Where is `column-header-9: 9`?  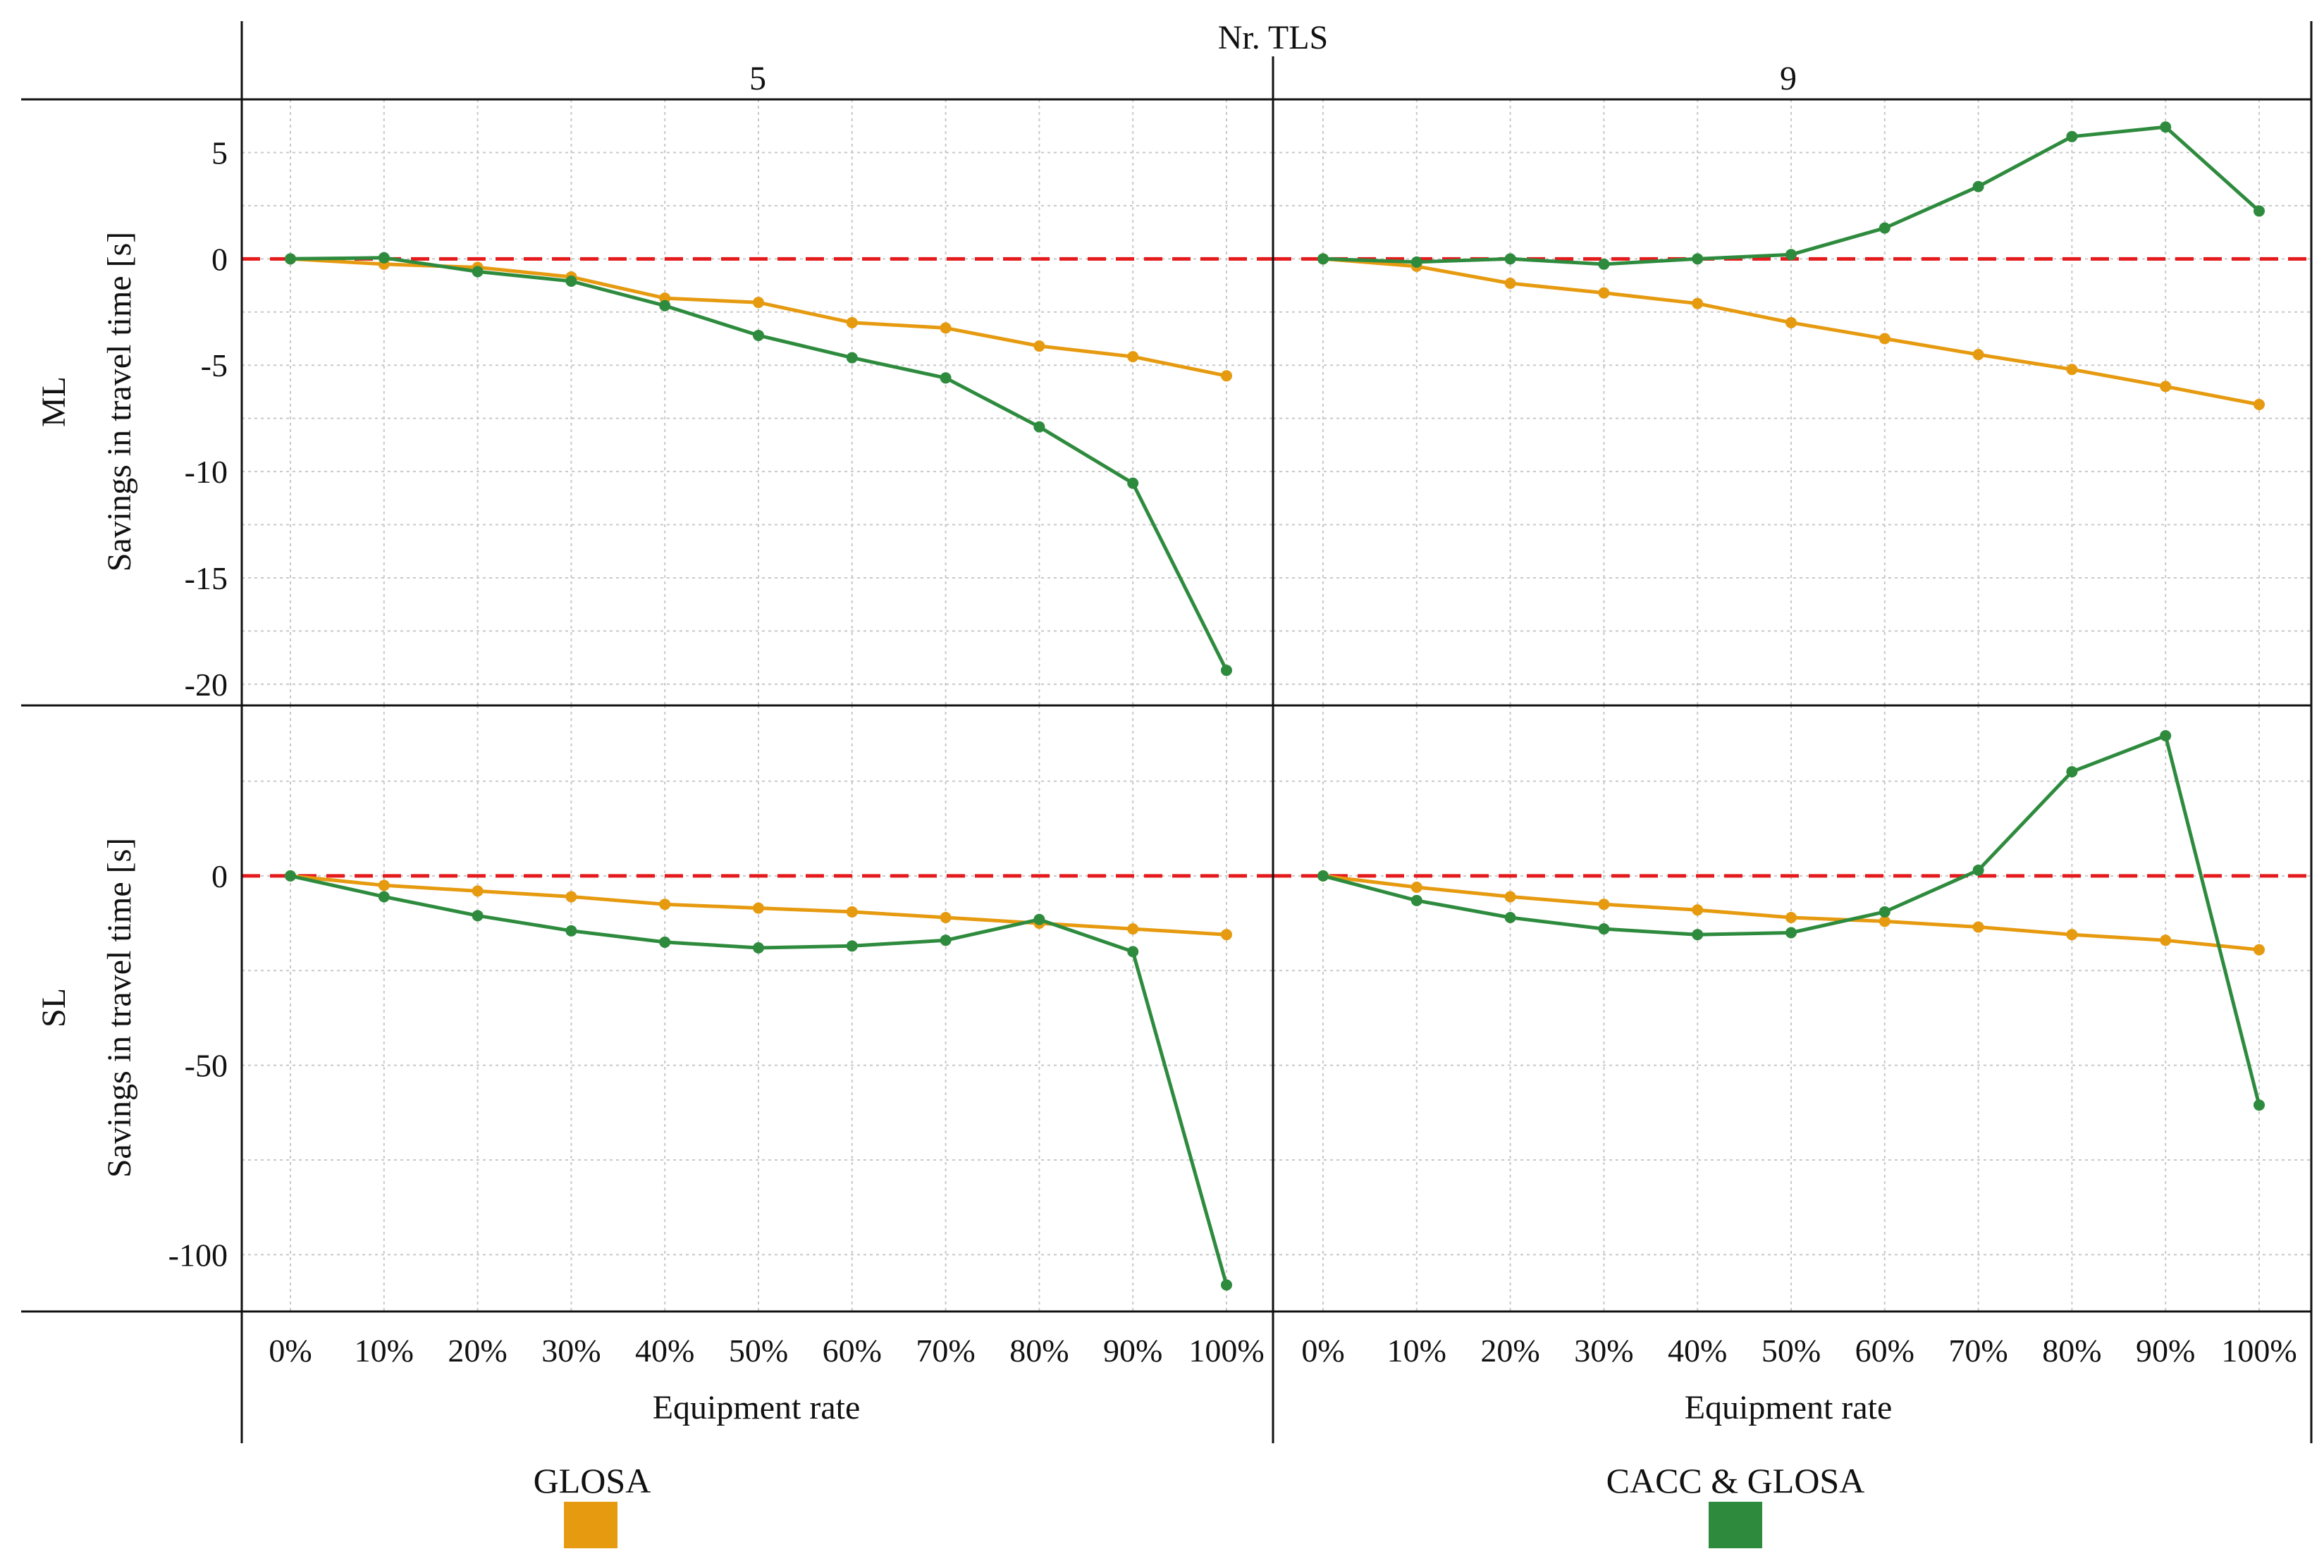 column-header-9: 9 is located at coordinates (1788, 78).